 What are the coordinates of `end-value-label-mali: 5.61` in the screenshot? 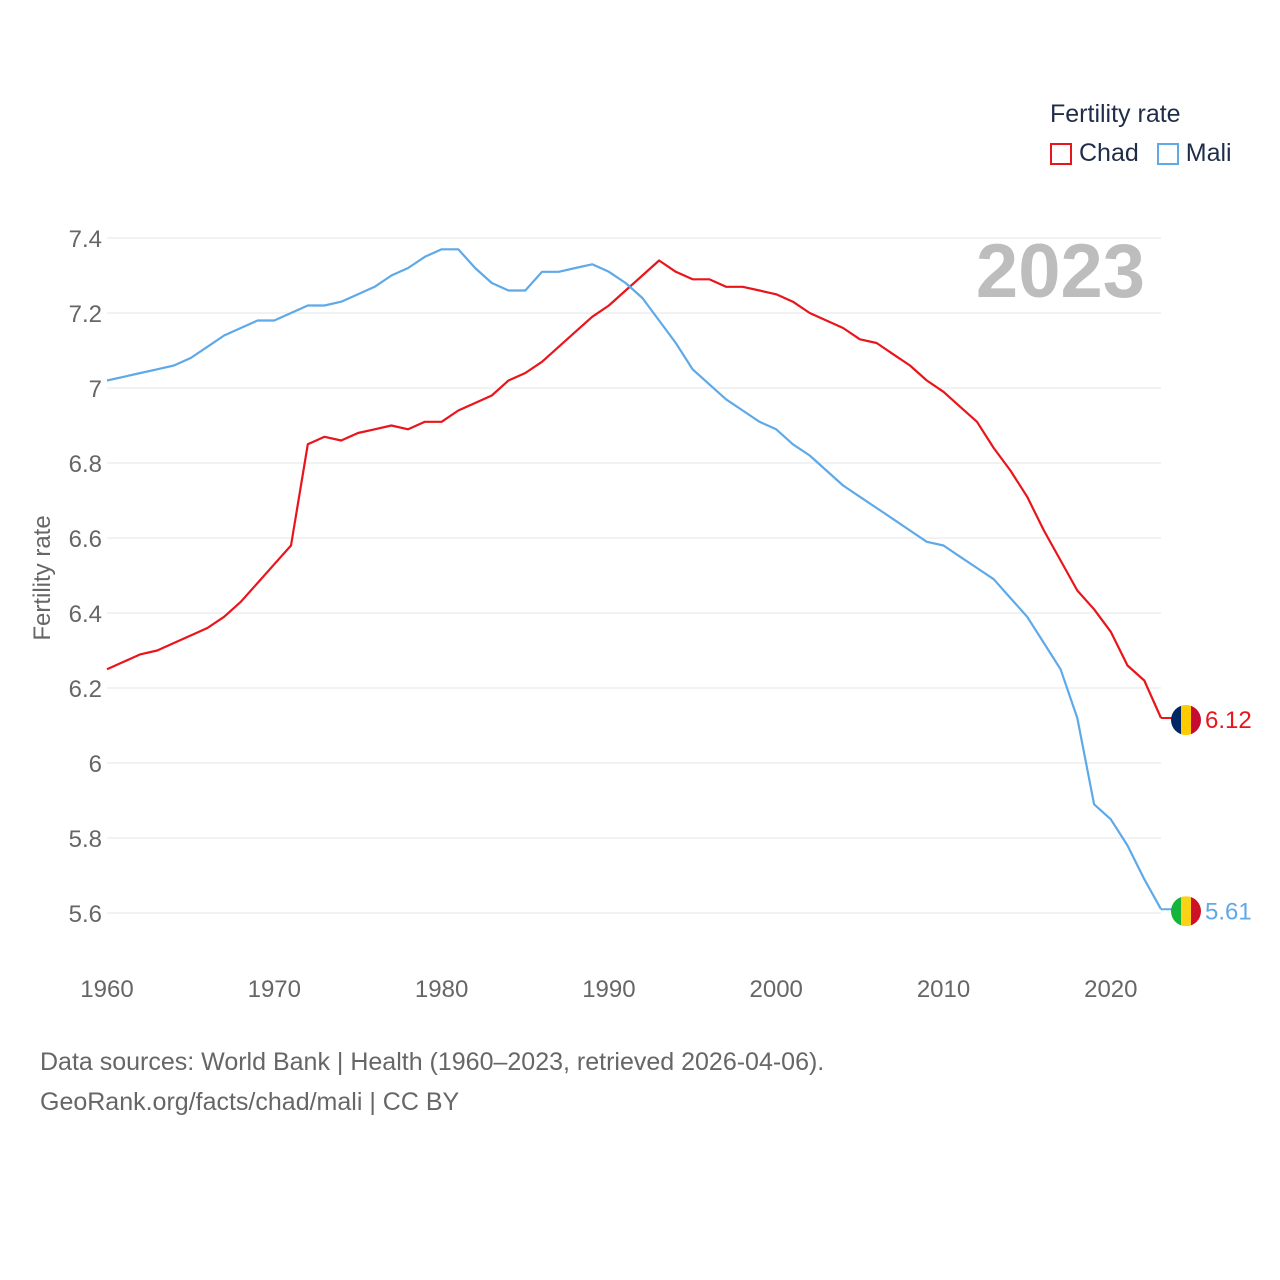 It's located at (1228, 911).